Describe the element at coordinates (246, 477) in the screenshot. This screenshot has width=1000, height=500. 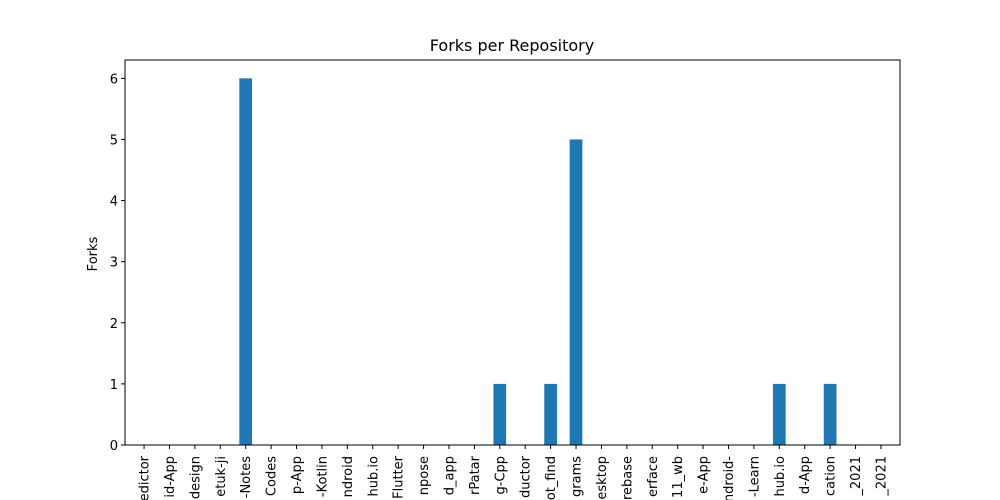
I see `x-tick-label: -Notes` at that location.